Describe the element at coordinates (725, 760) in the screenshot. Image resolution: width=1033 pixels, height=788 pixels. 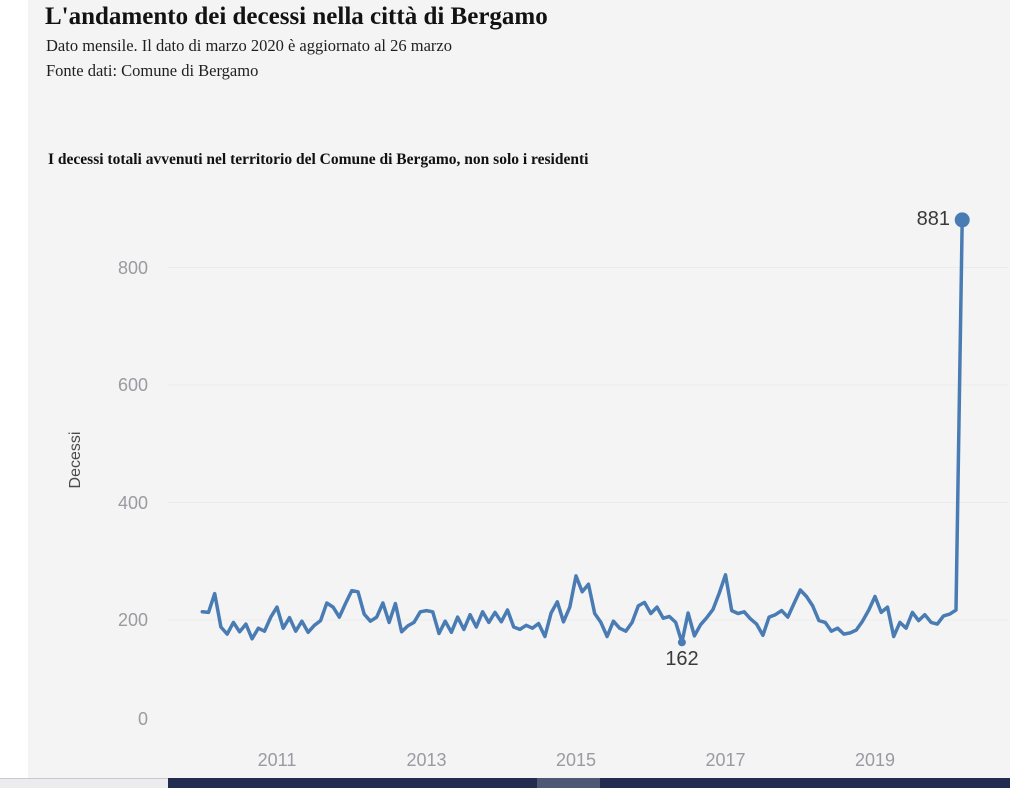
I see `x-tick-label: 2017` at that location.